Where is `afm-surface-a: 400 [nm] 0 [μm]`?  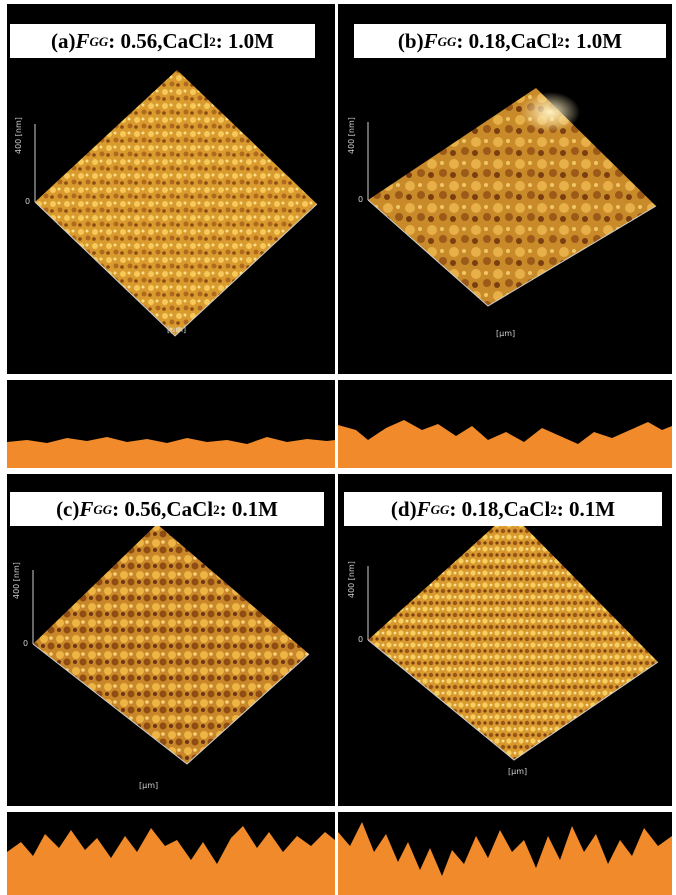 afm-surface-a: 400 [nm] 0 [μm] is located at coordinates (166, 203).